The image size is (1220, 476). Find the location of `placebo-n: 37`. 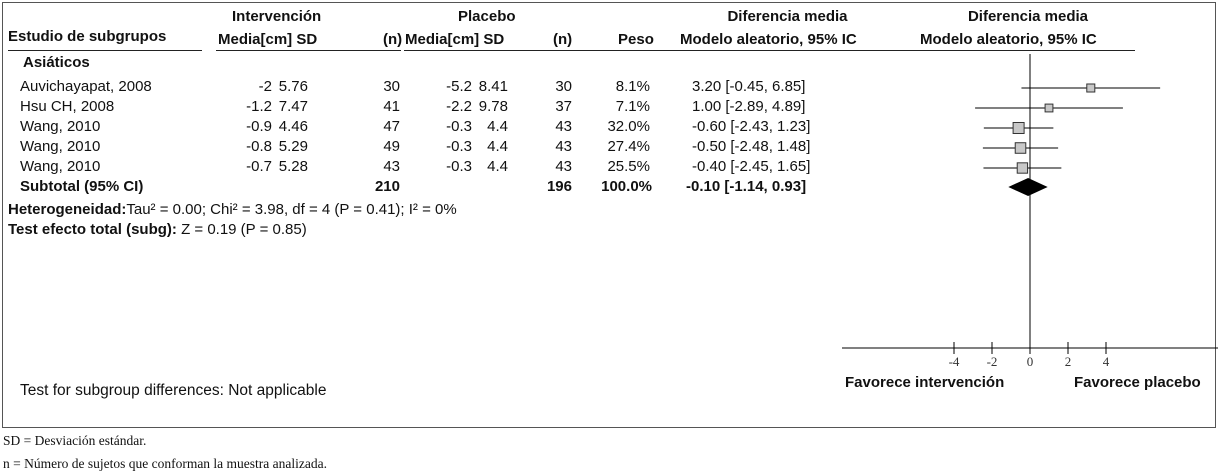

placebo-n: 37 is located at coordinates (563, 106).